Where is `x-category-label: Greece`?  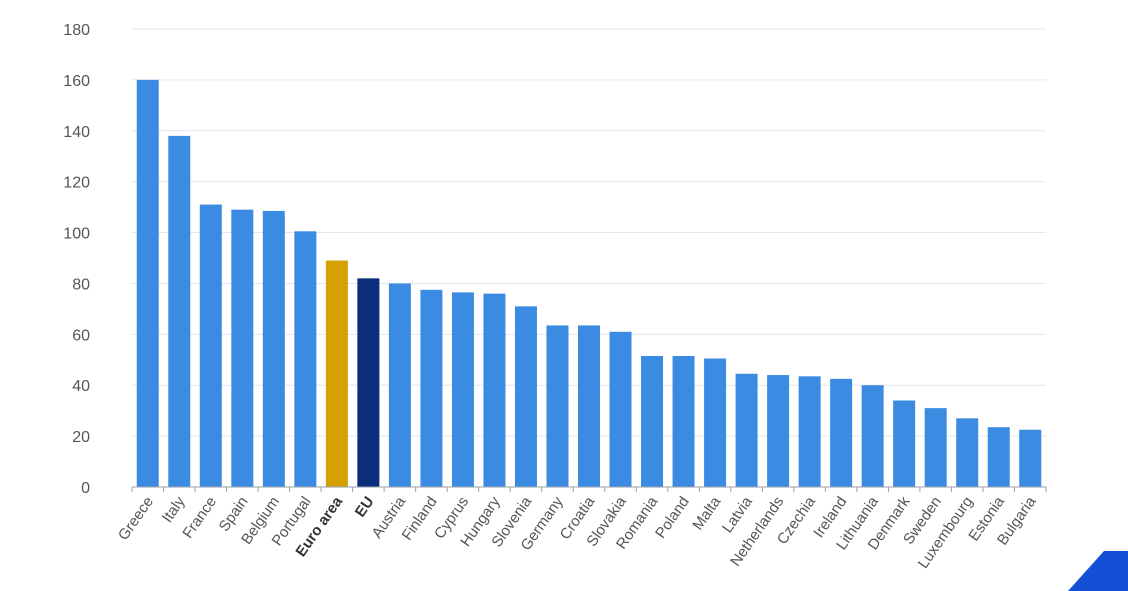
x-category-label: Greece is located at coordinates (136, 519).